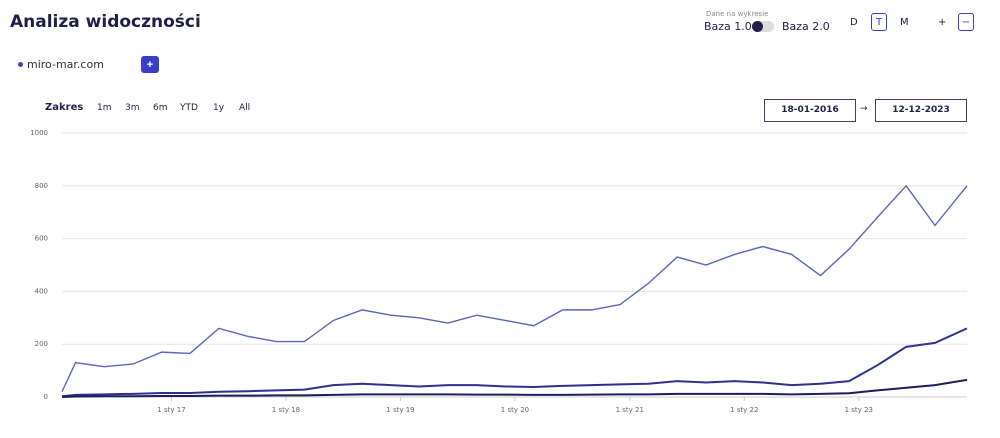 The width and height of the screenshot is (1000, 438). Describe the element at coordinates (737, 14) in the screenshot. I see `data-label: Dane na wykresie` at that location.